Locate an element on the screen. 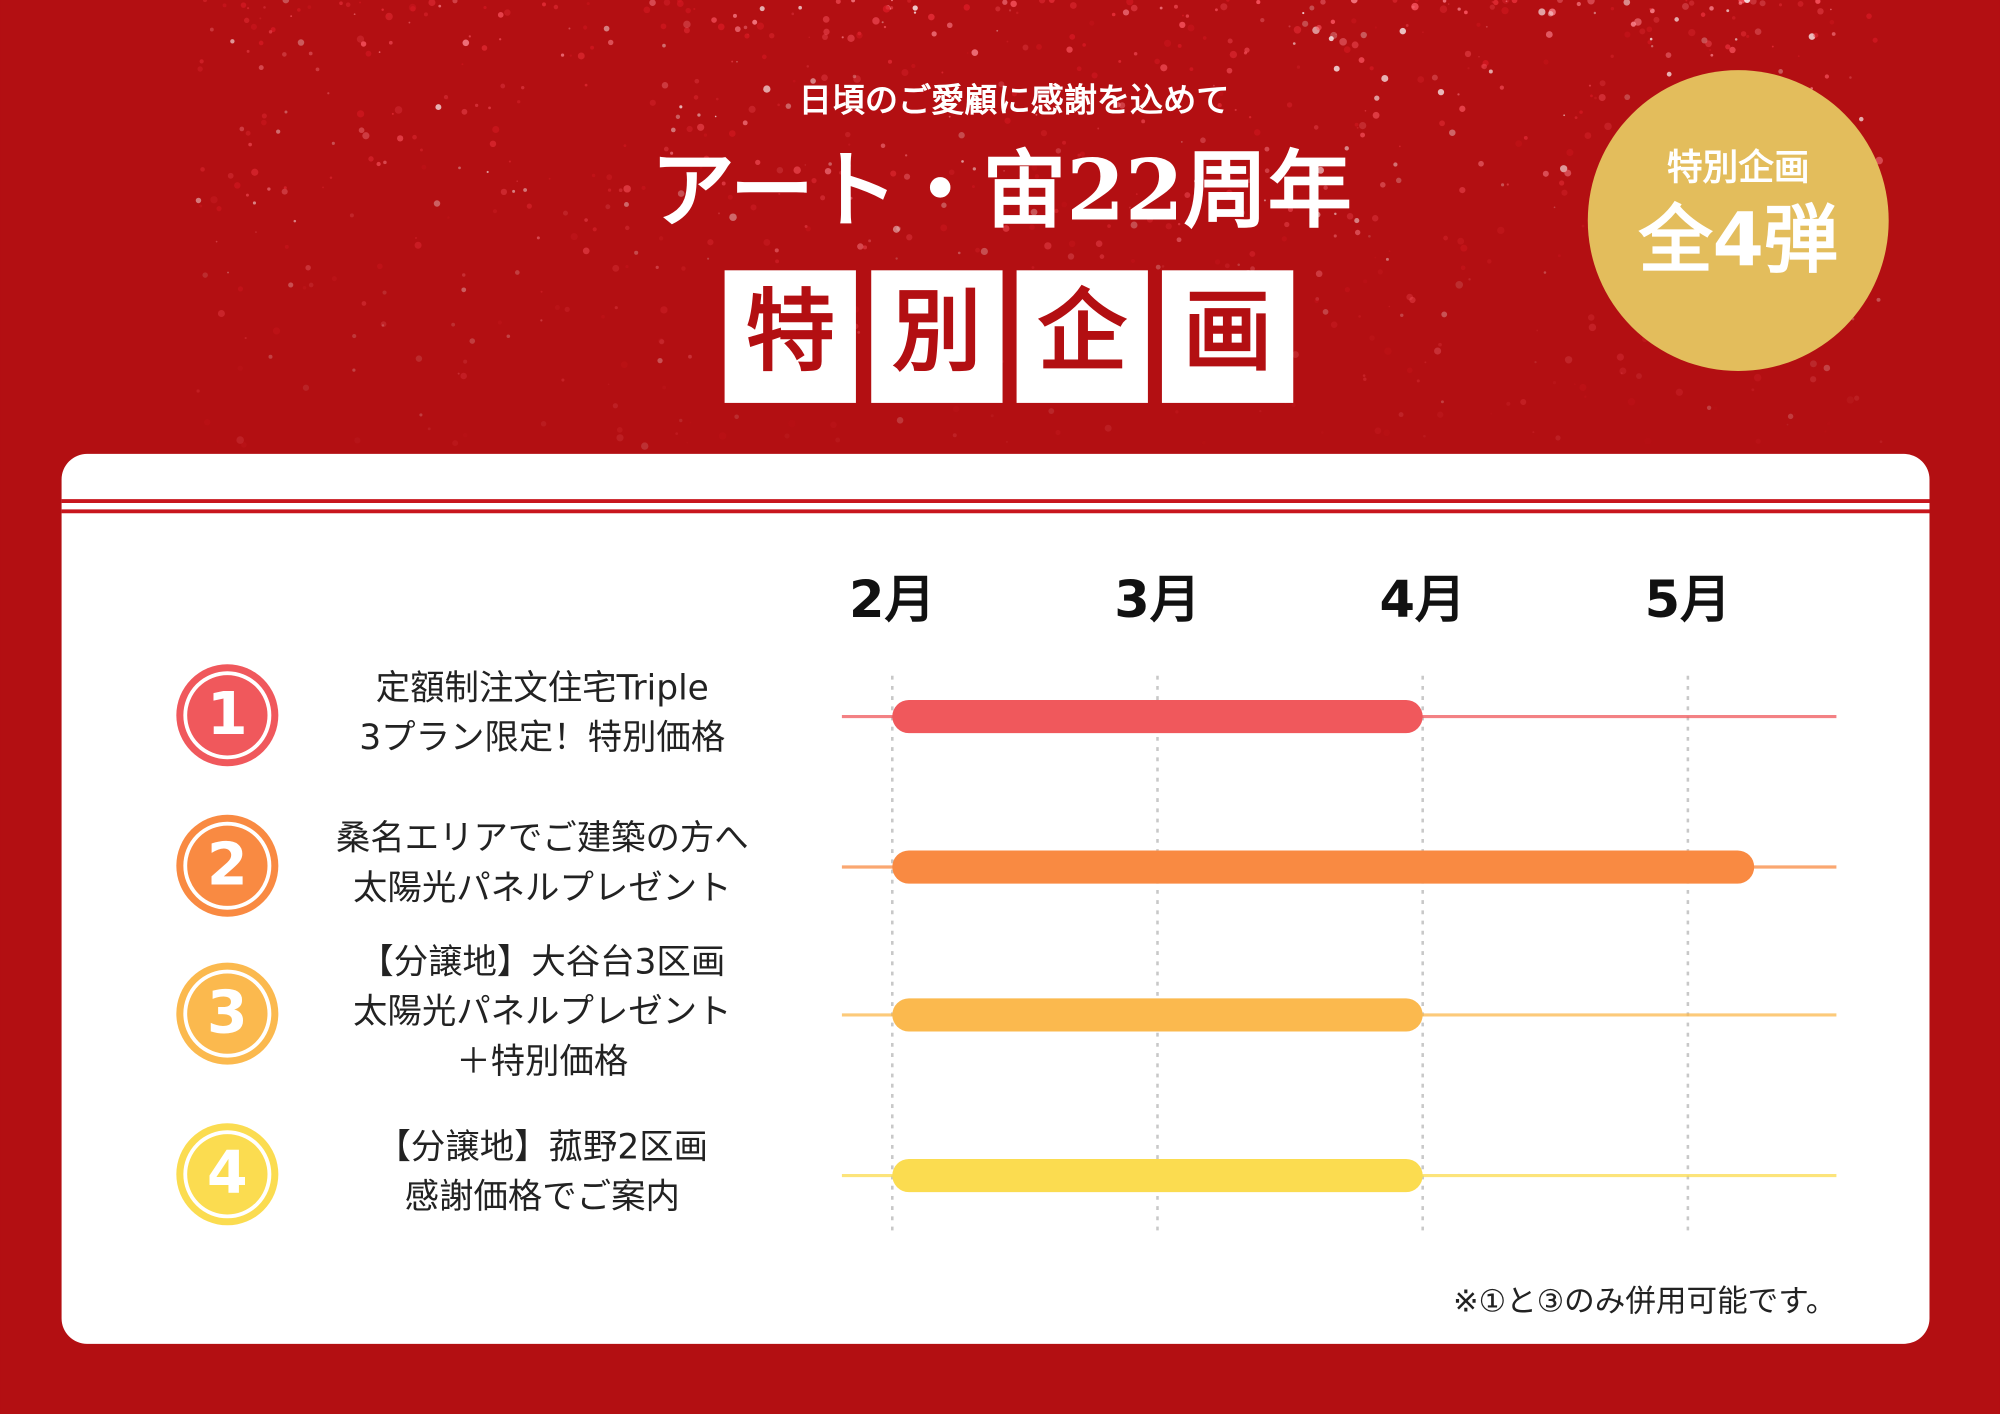 The image size is (2000, 1414). month-label: 2月 is located at coordinates (892, 600).